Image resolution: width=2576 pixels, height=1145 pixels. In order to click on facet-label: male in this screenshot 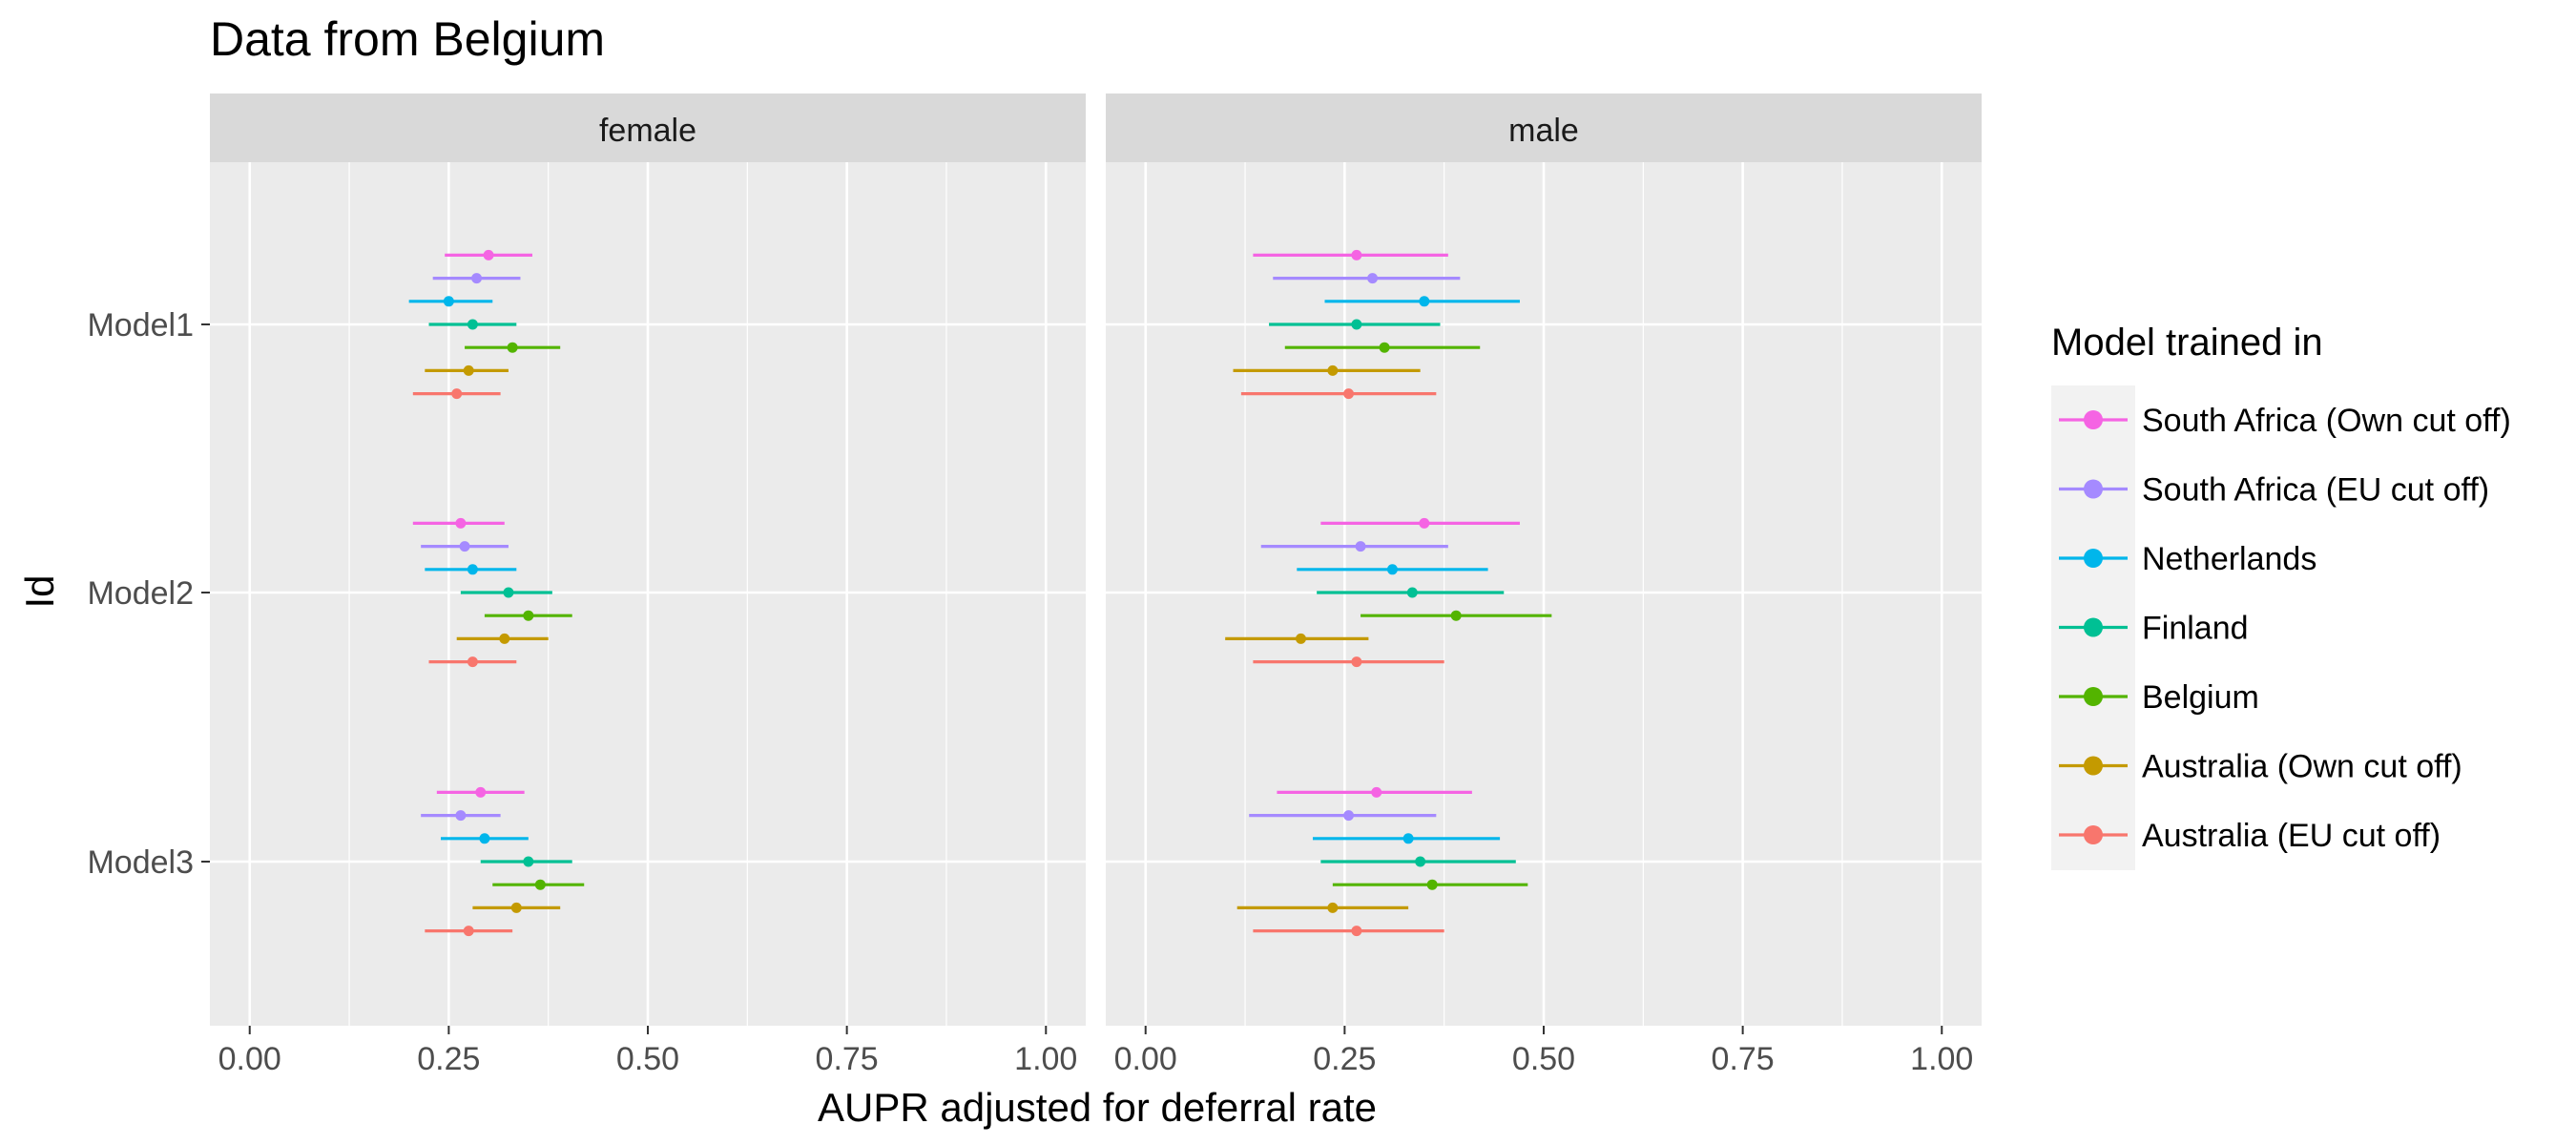, I will do `click(1543, 131)`.